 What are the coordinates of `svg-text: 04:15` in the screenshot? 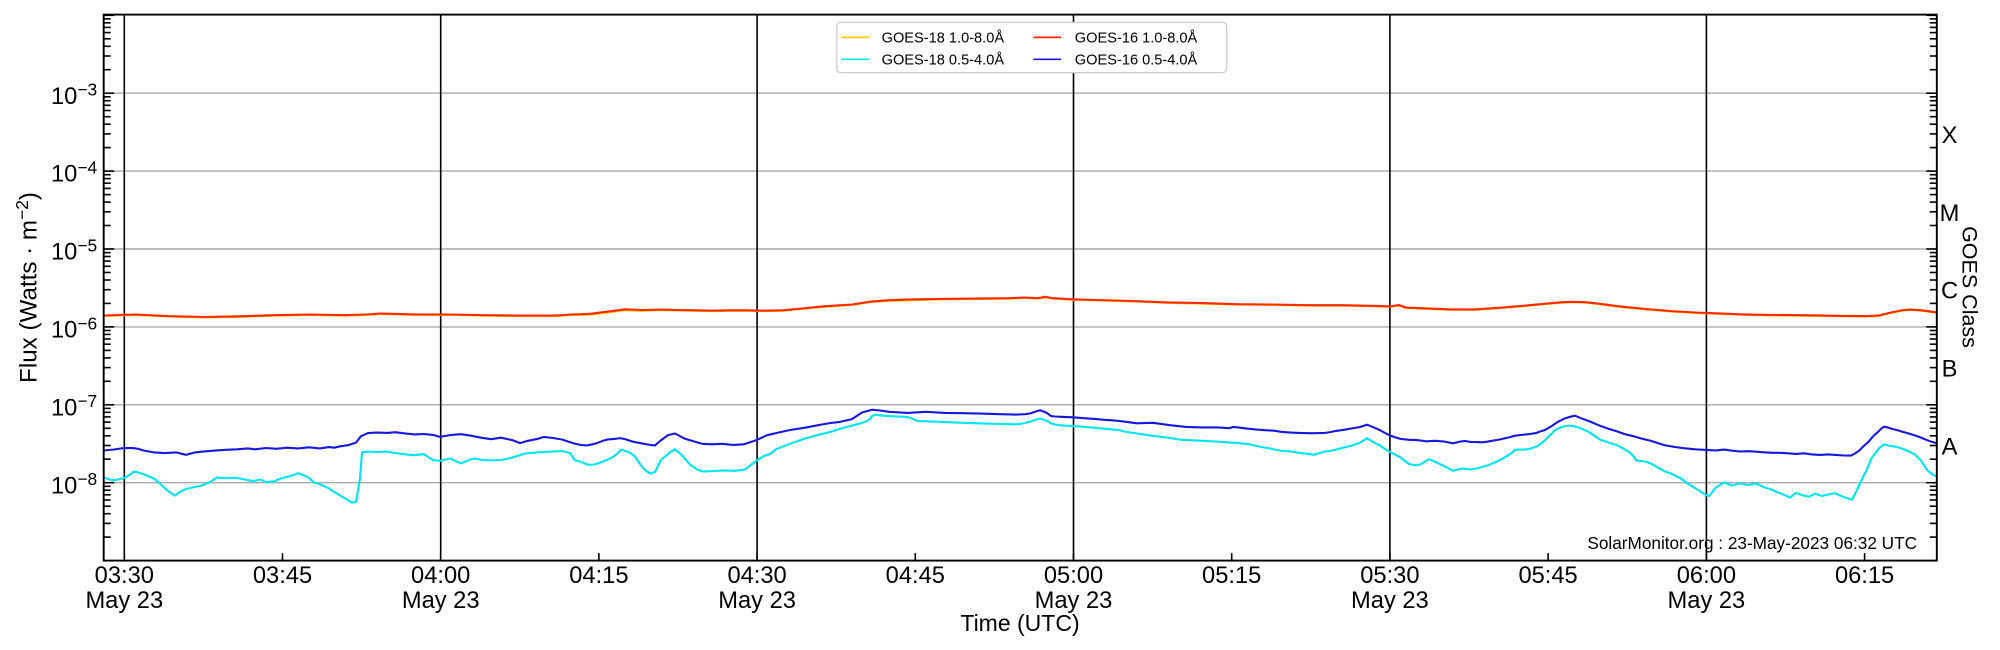 It's located at (598, 576).